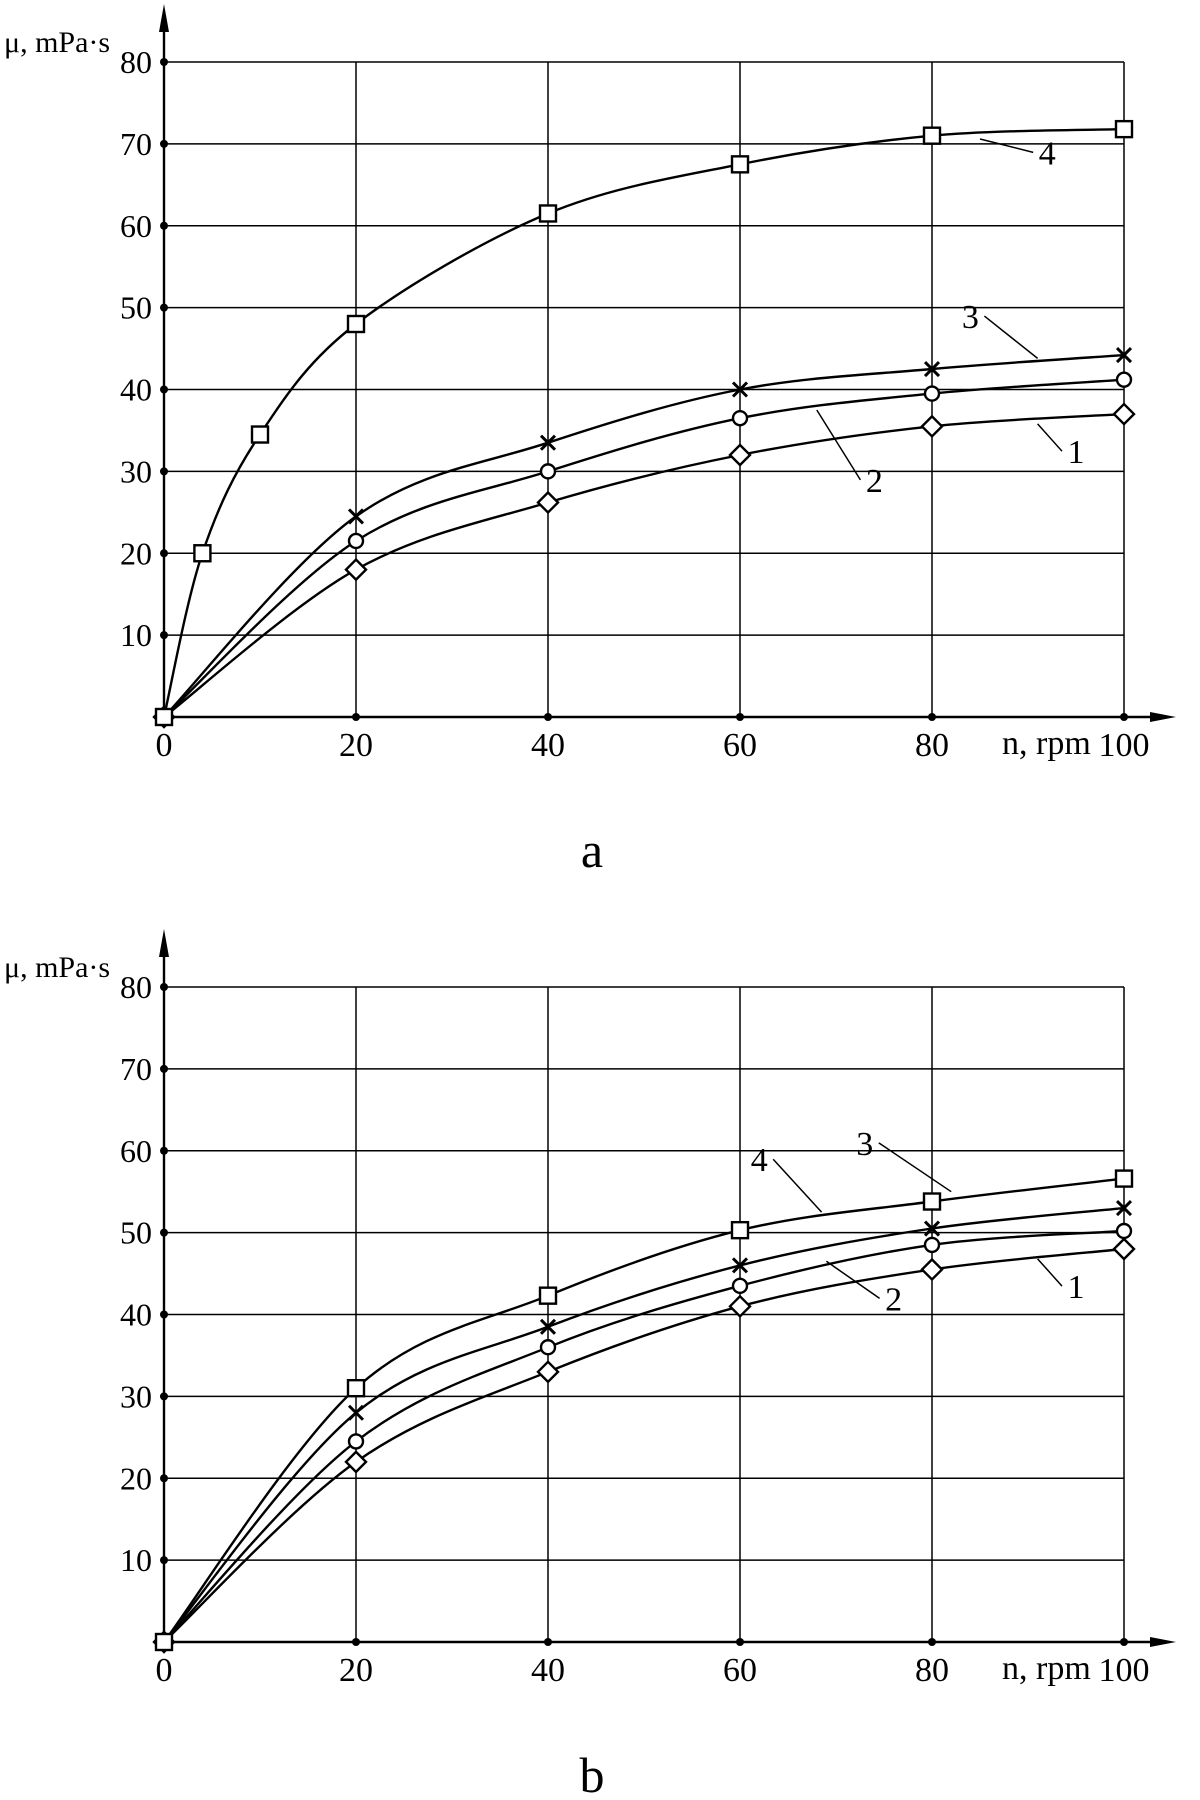 This screenshot has height=1800, width=1200. Describe the element at coordinates (740, 745) in the screenshot. I see `x-tick-label: 60` at that location.